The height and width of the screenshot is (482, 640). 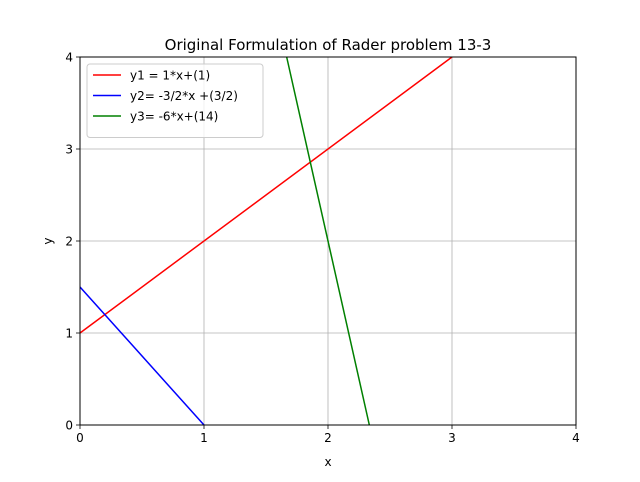 I want to click on x-tick-label: 4, so click(x=576, y=438).